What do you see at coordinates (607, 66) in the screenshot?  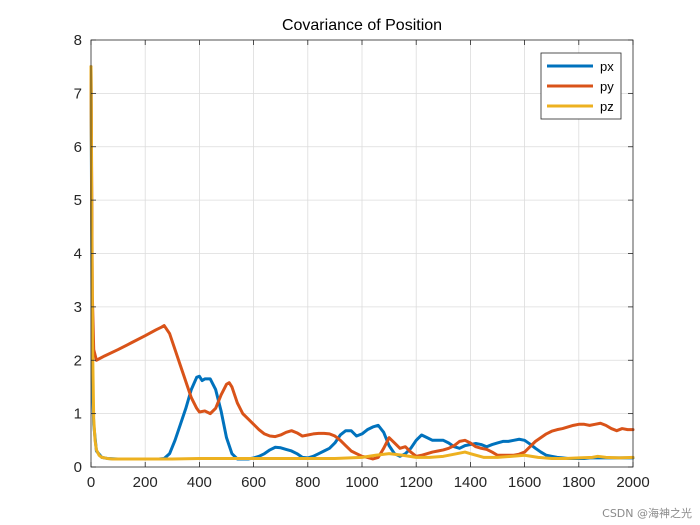 I see `legend-label-px: px` at bounding box center [607, 66].